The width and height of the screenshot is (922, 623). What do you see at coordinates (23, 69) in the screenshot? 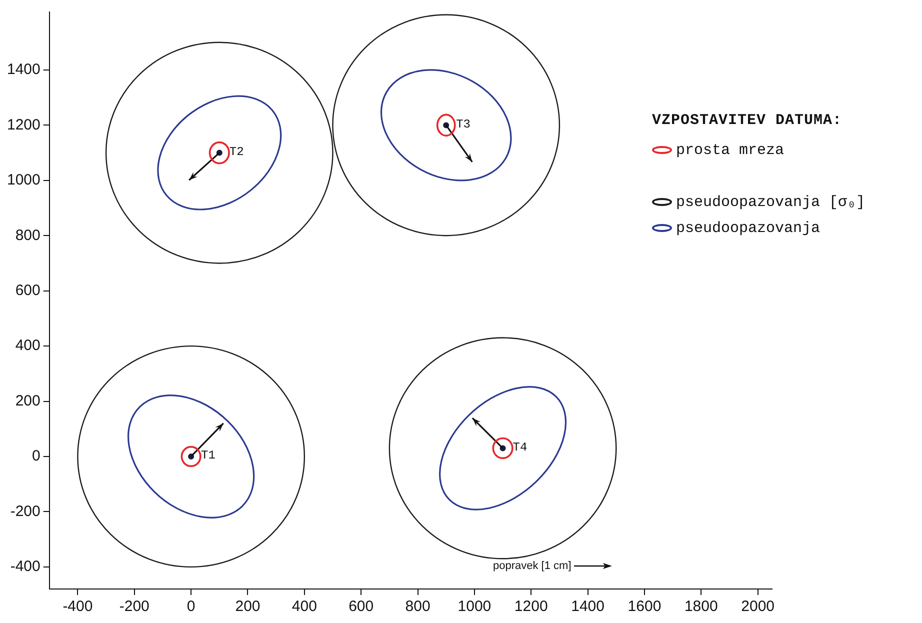
I see `y-tick-label: 1400` at bounding box center [23, 69].